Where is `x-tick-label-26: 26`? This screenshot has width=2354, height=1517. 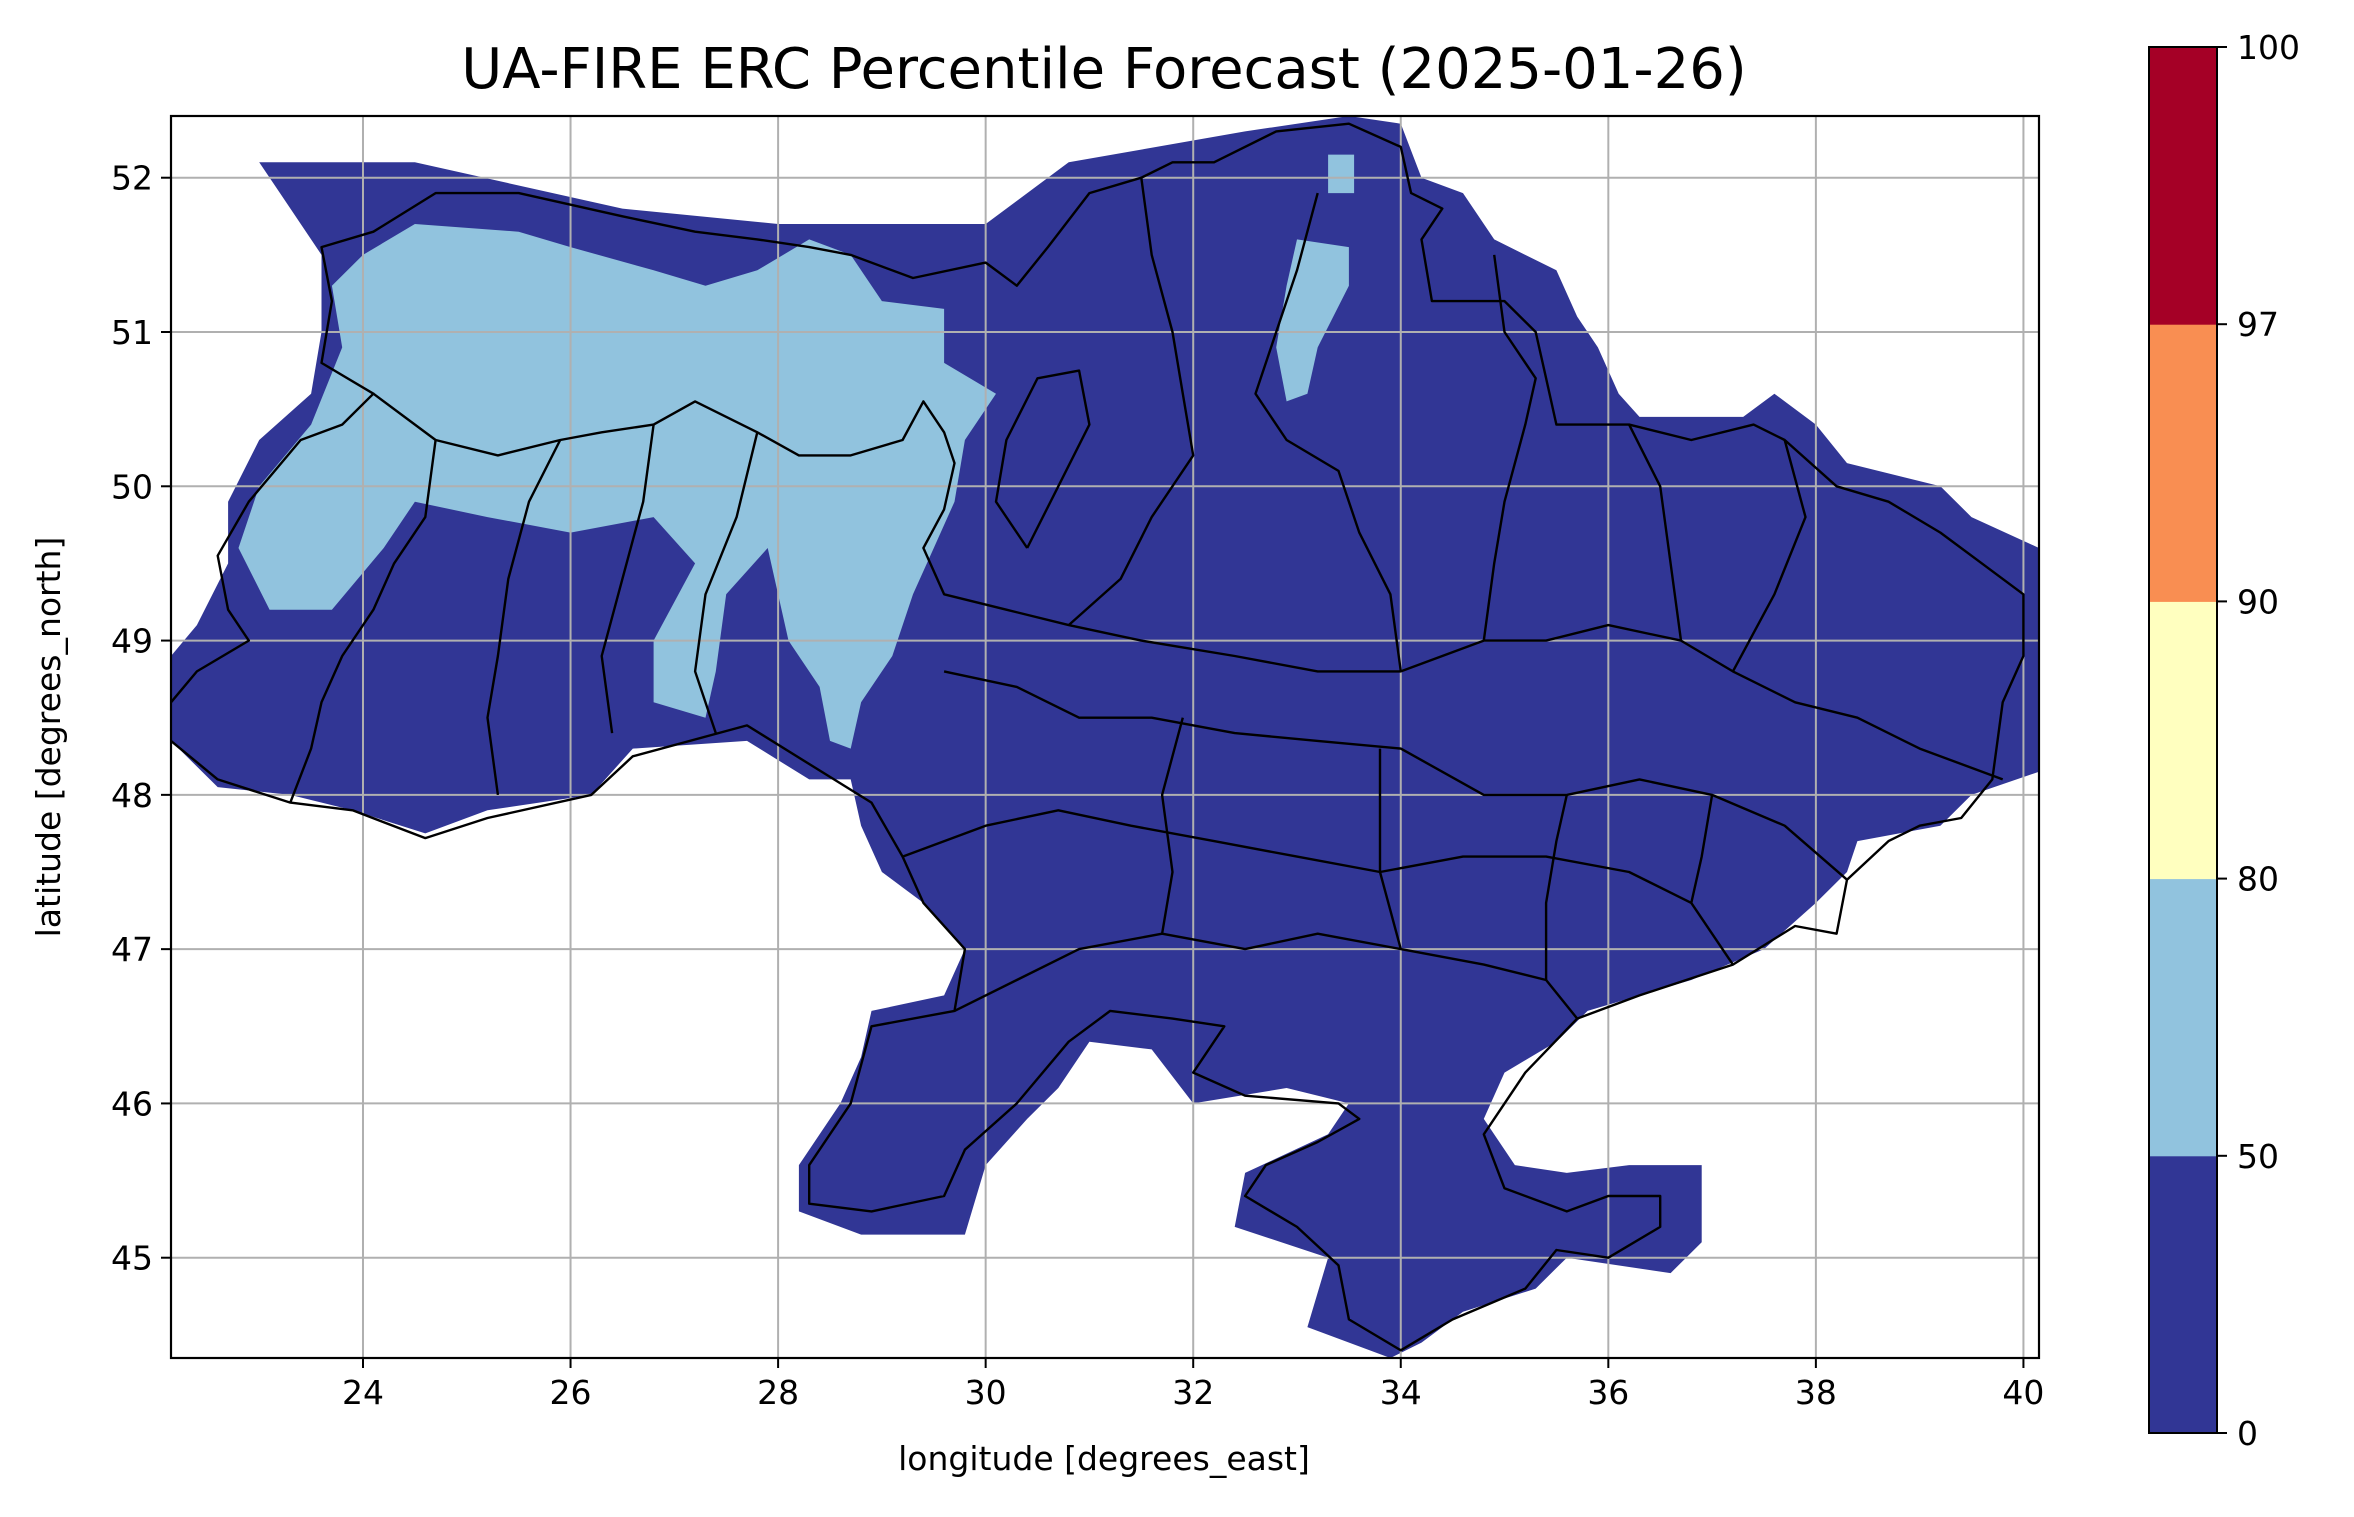
x-tick-label-26: 26 is located at coordinates (571, 1392).